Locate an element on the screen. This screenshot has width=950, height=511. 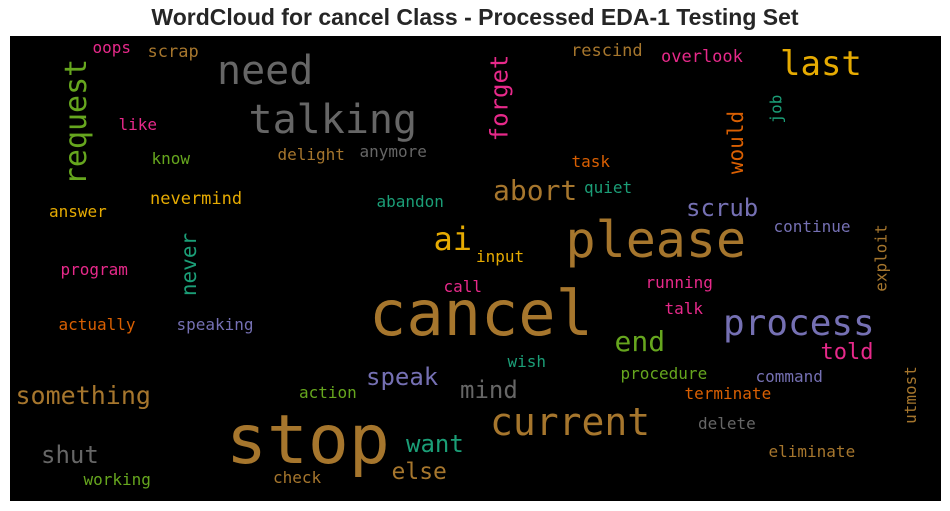
word-ai: ai is located at coordinates (453, 239).